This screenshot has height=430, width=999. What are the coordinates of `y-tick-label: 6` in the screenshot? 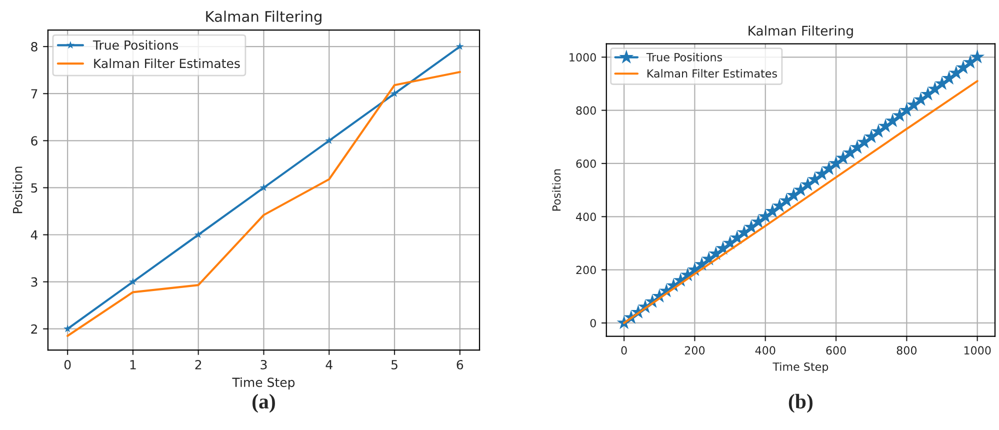 It's located at (34, 141).